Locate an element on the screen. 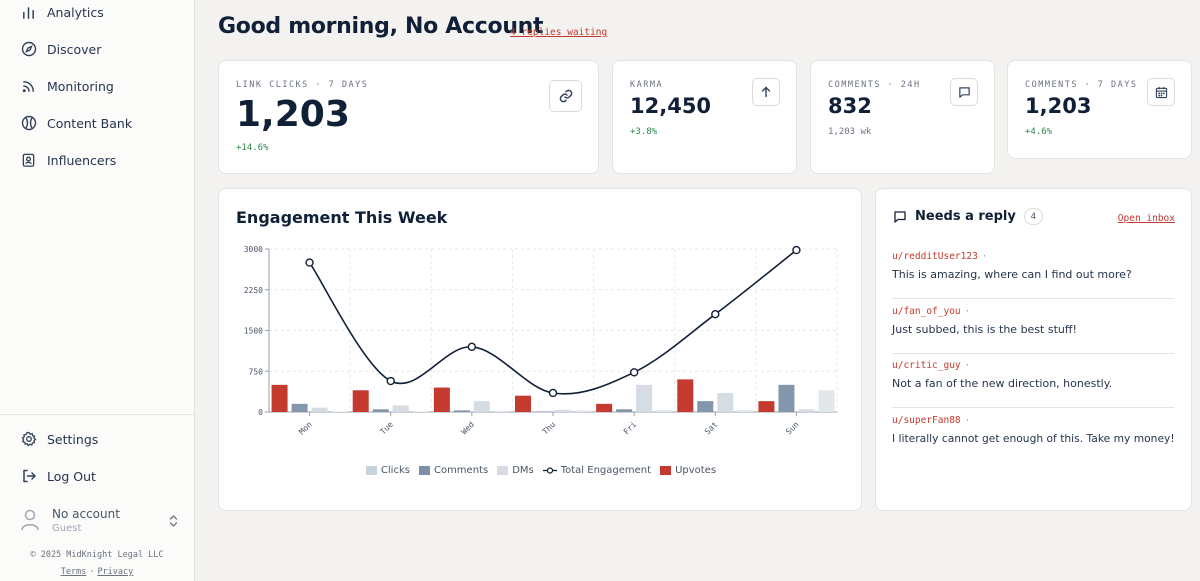 The image size is (1200, 581). link-button is located at coordinates (565, 96).